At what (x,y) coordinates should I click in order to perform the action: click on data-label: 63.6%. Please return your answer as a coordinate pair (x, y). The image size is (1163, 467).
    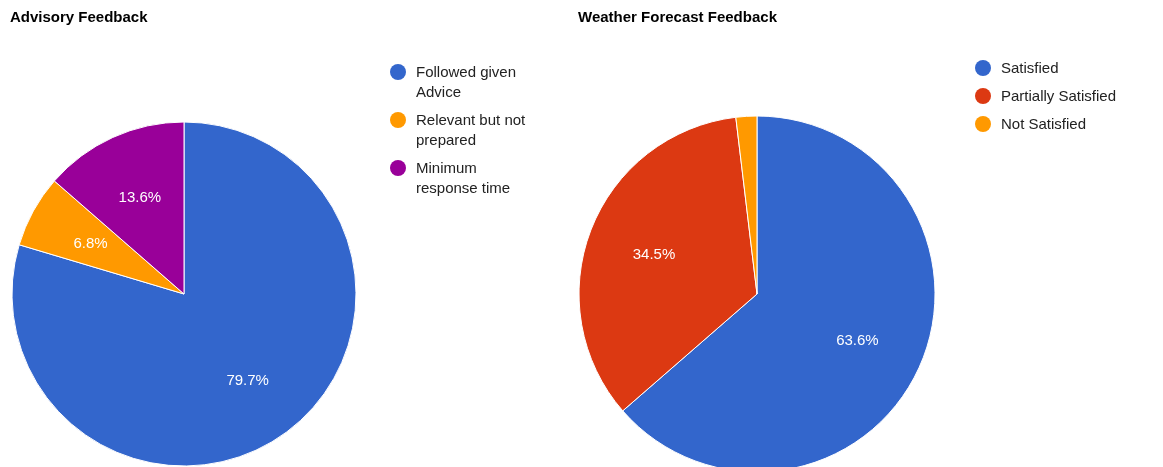
    Looking at the image, I should click on (857, 339).